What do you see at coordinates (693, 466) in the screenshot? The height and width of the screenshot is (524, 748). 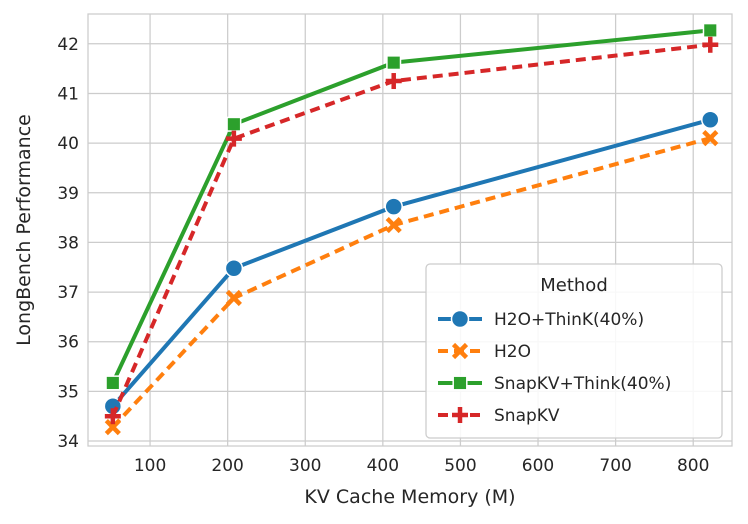 I see `x-tick-label: 800` at bounding box center [693, 466].